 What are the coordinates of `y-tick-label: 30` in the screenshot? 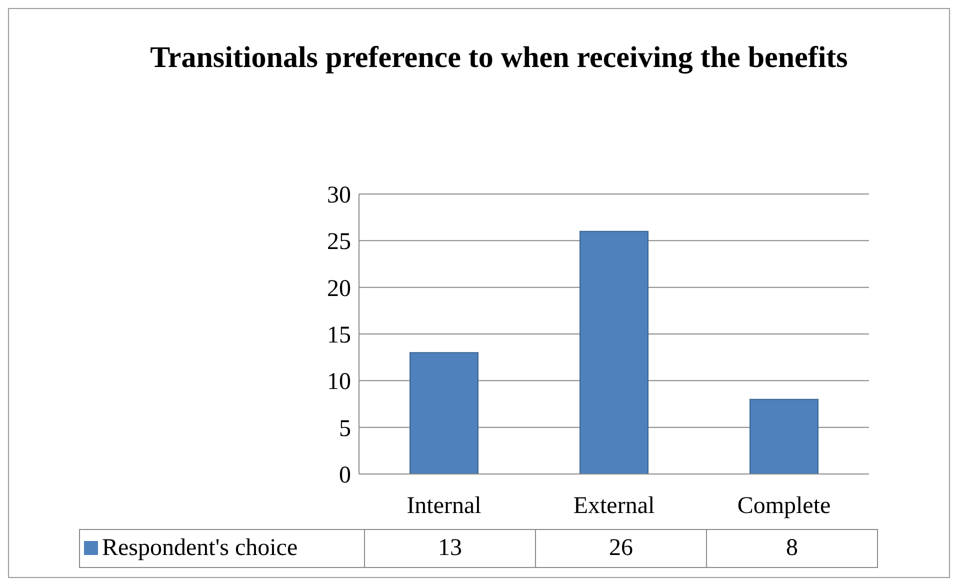 It's located at (339, 195).